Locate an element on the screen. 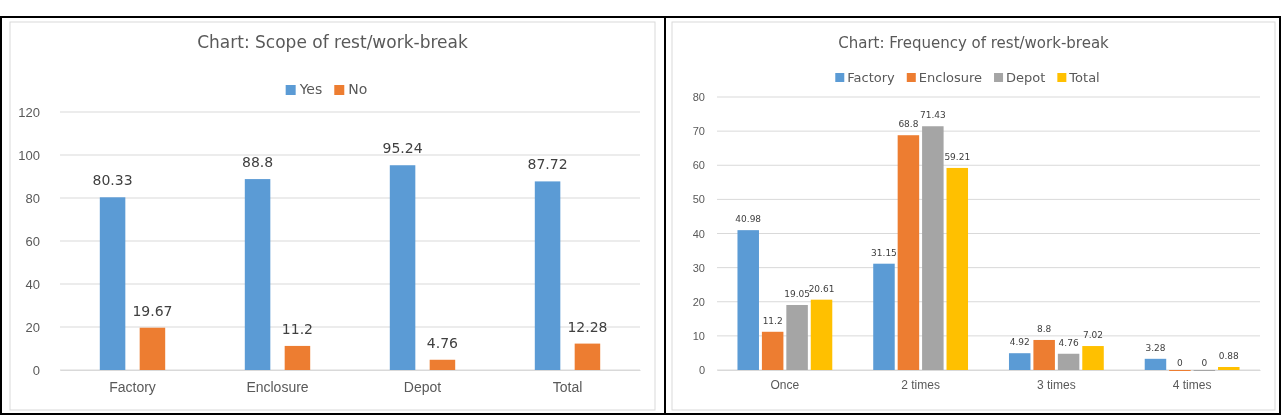 The image size is (1283, 416). data-label: 3.28 is located at coordinates (1155, 347).